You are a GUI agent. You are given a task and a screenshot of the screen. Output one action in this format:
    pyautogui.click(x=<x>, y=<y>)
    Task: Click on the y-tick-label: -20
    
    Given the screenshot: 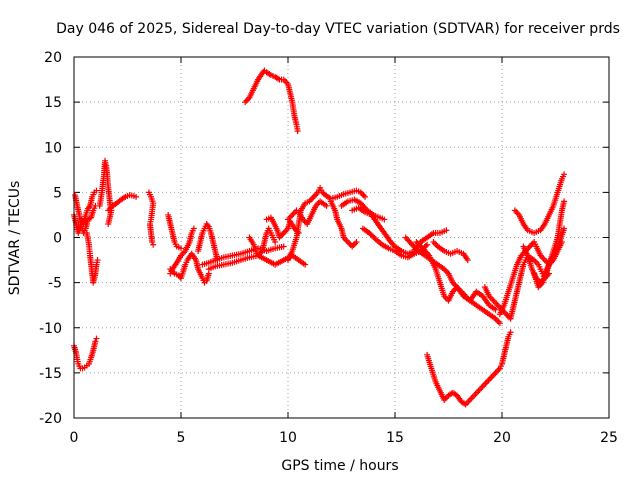 What is the action you would take?
    pyautogui.click(x=50, y=419)
    